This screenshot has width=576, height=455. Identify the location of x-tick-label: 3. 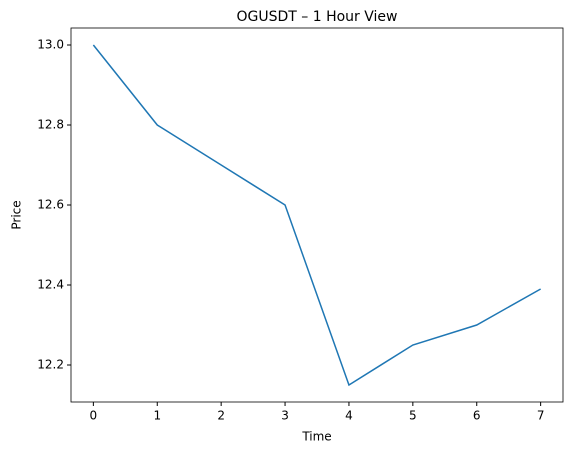
(285, 416).